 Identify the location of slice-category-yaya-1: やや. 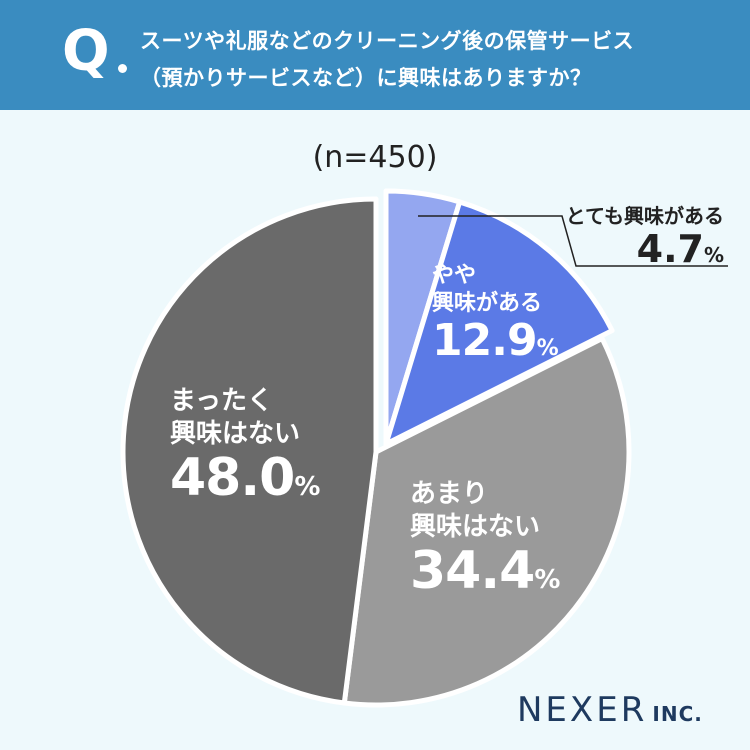
(454, 275).